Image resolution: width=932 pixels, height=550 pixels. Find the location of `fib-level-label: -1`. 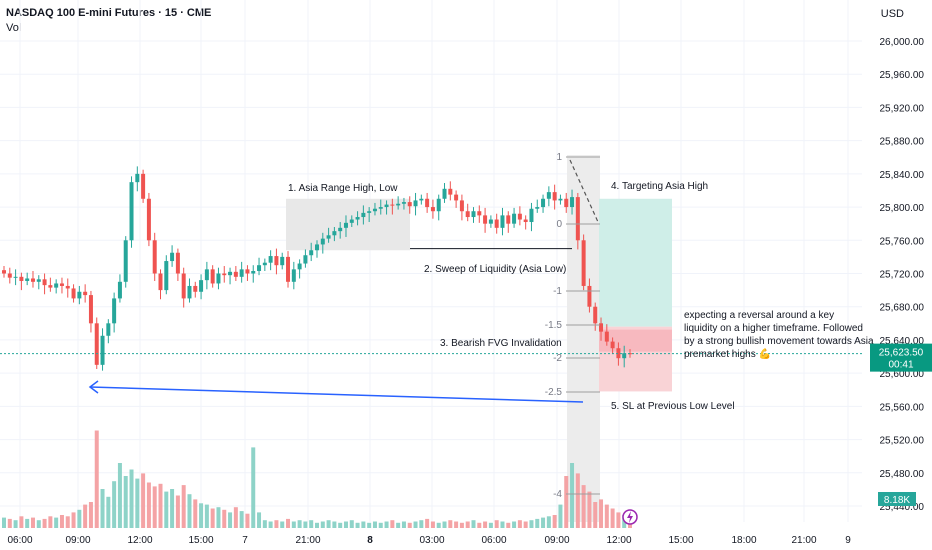

fib-level-label: -1 is located at coordinates (557, 291).